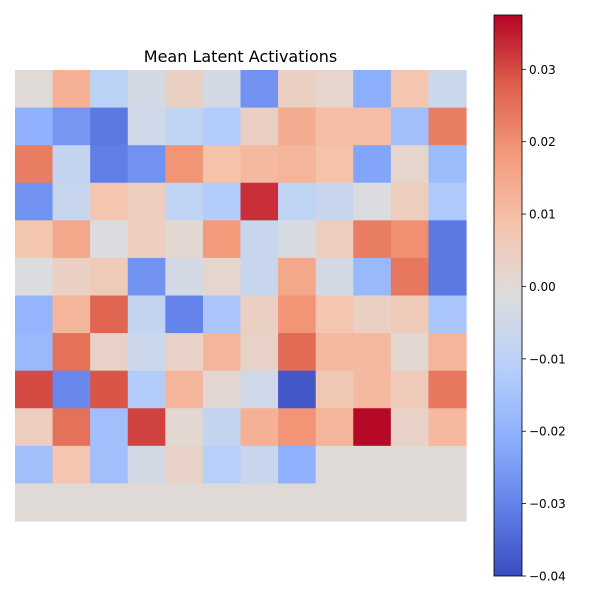 The width and height of the screenshot is (599, 603). Describe the element at coordinates (547, 432) in the screenshot. I see `colorbar-tick-label: −0.02` at that location.